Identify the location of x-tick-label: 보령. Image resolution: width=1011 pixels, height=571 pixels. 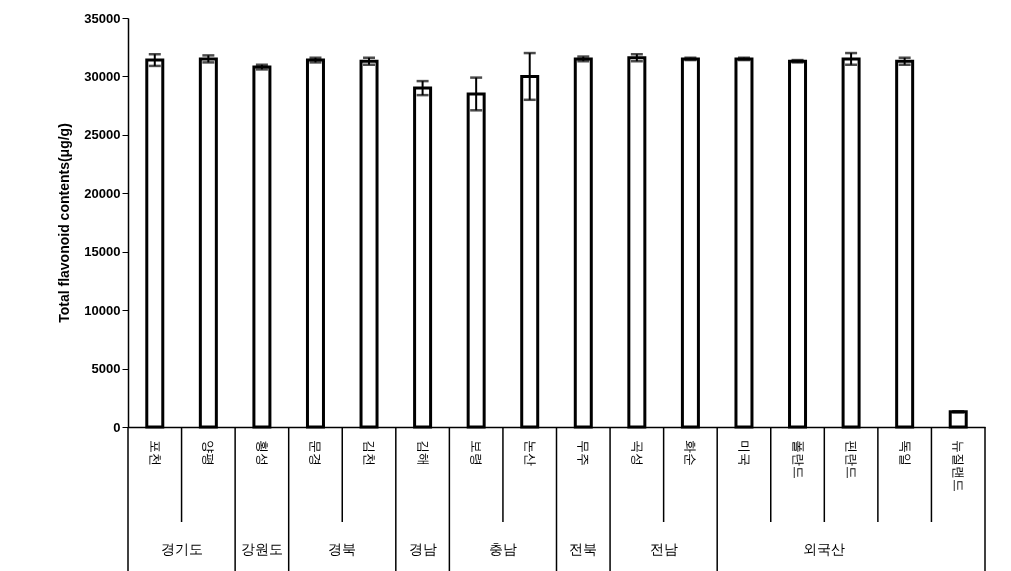
(477, 452).